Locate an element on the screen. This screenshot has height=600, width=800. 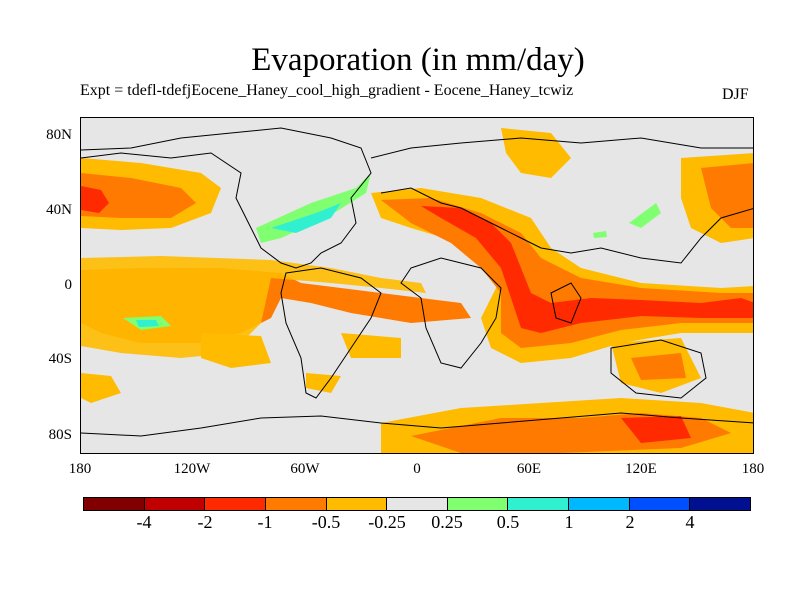
colorbar-label: 0.25 is located at coordinates (447, 522).